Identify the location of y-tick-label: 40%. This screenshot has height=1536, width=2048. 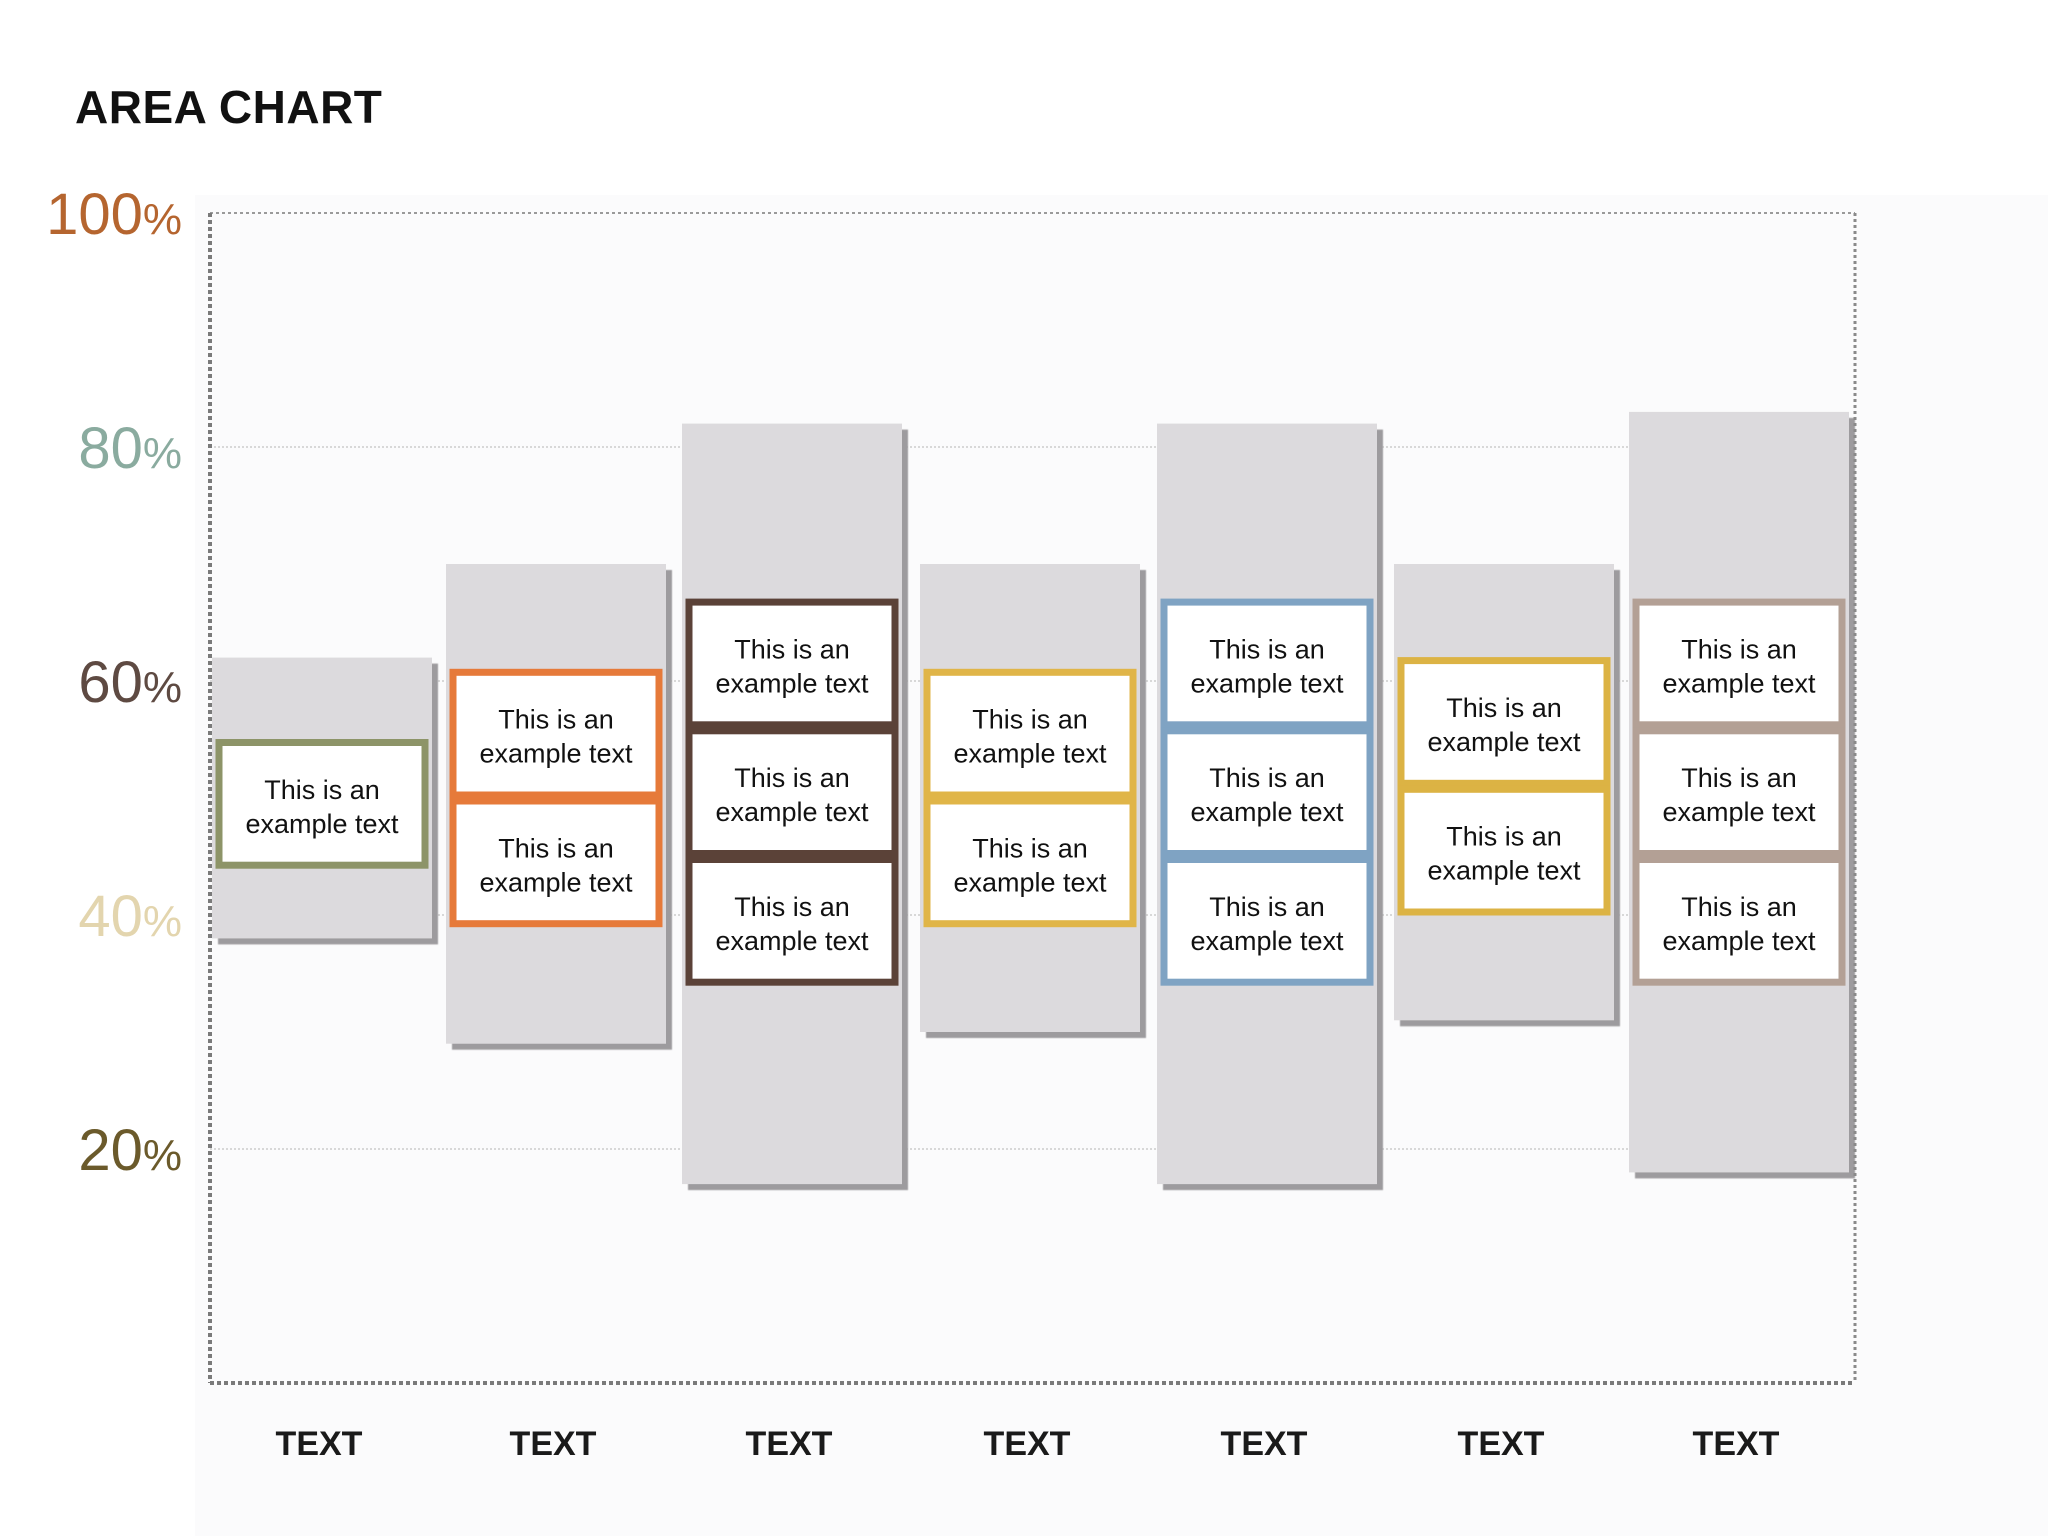
(130, 916).